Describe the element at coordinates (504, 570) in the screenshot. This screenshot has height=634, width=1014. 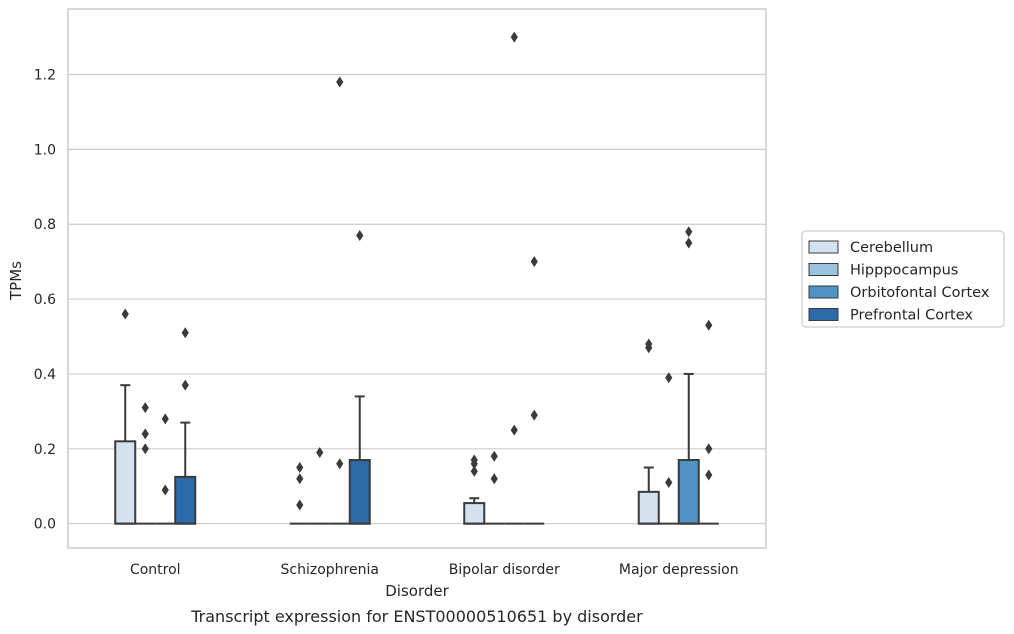
I see `x-tick-label: Bipolar disorder` at that location.